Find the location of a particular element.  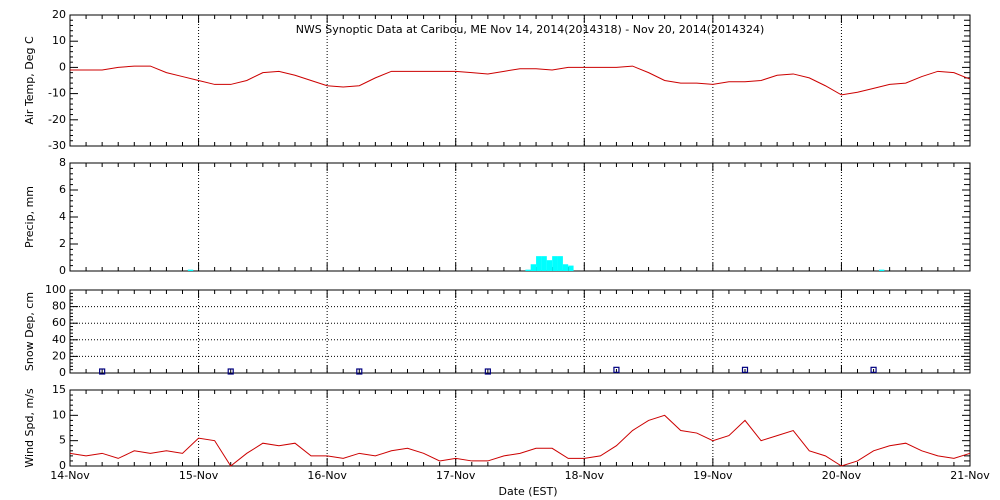

x-tick-label: 21-Nov is located at coordinates (970, 475).